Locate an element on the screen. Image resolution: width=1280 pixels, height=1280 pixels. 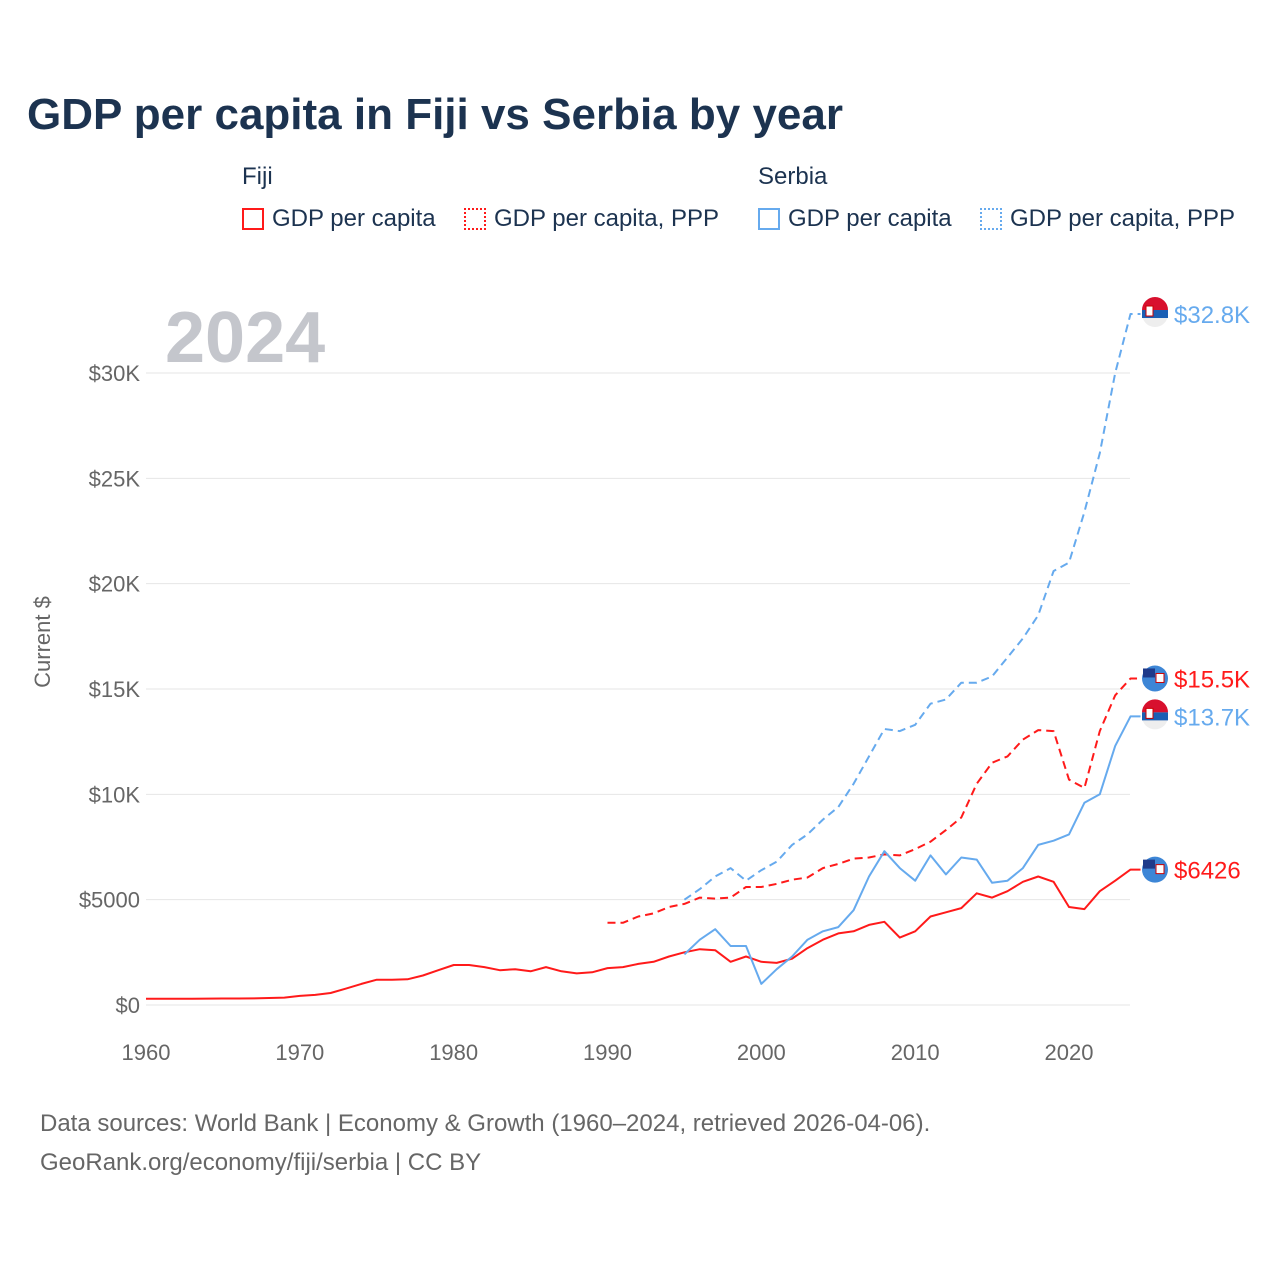
legend-serbia-gdp: GDP per capita is located at coordinates (855, 219).